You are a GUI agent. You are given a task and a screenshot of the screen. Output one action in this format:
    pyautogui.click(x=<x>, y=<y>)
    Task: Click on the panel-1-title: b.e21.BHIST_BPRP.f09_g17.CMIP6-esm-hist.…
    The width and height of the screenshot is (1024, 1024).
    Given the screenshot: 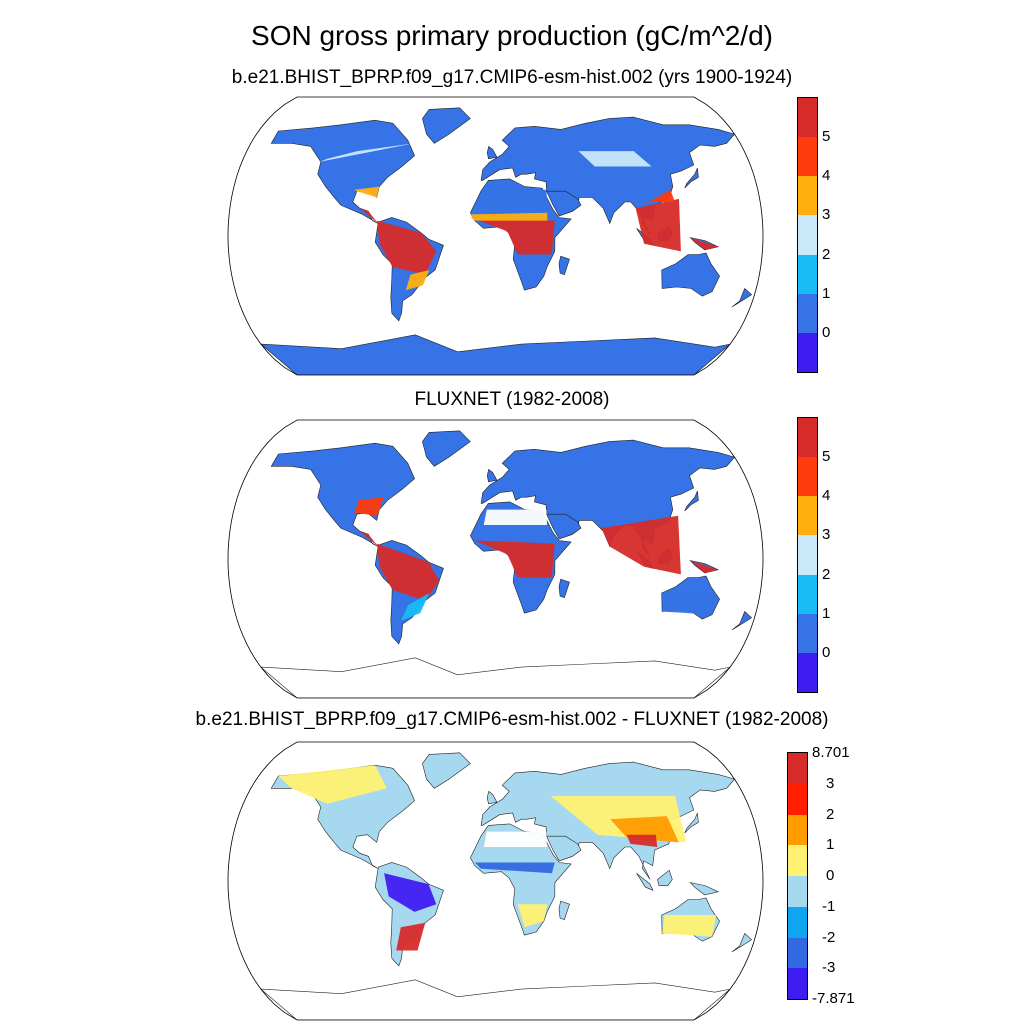 What is the action you would take?
    pyautogui.click(x=512, y=77)
    